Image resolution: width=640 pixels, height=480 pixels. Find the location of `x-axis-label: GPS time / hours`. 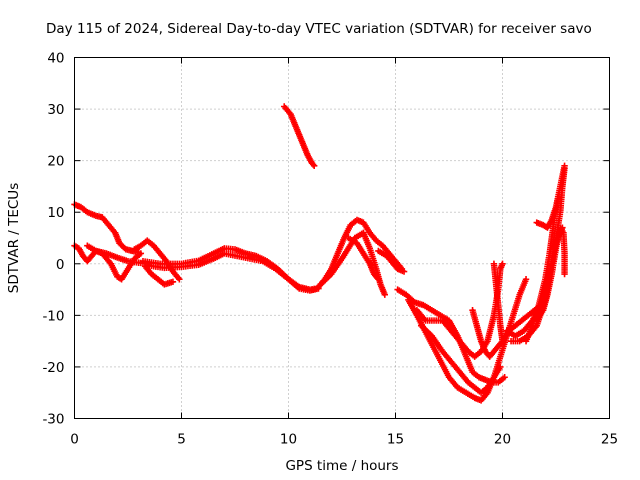

x-axis-label: GPS time / hours is located at coordinates (341, 466).